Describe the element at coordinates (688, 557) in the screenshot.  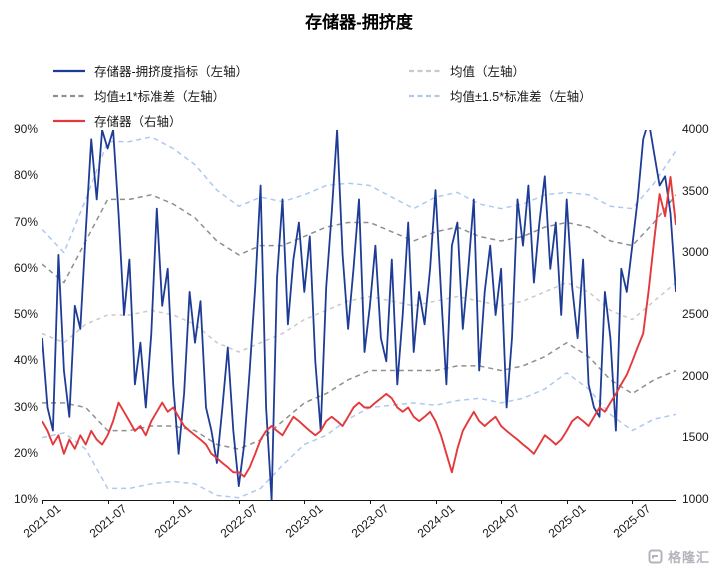
I see `watermark-text: 格隆汇` at that location.